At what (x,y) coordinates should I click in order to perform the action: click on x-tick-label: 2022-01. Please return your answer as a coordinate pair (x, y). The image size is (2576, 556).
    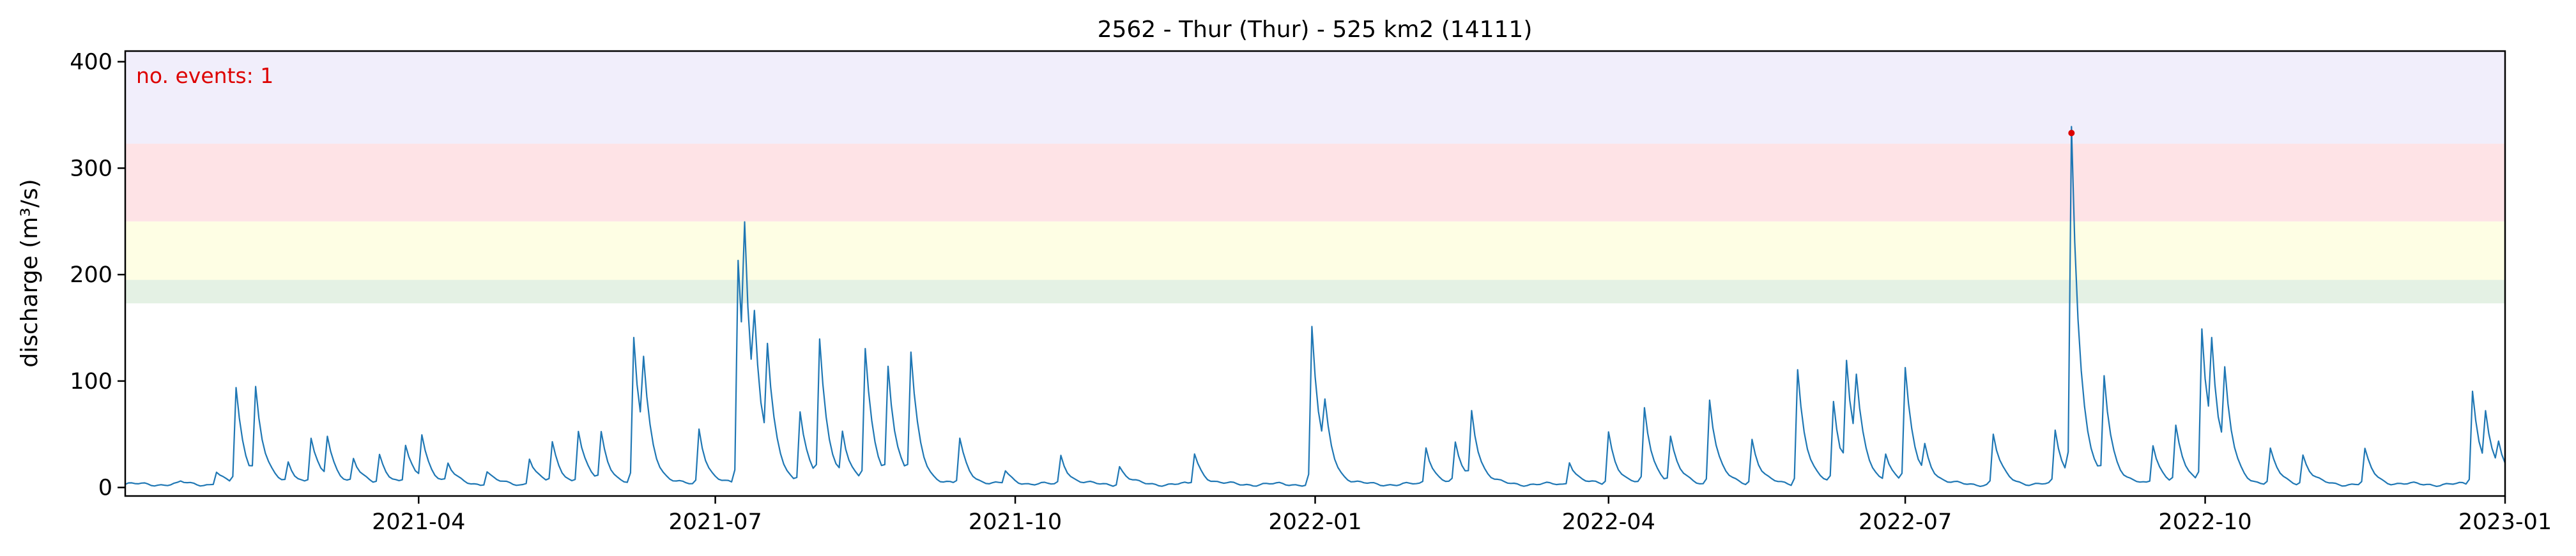
    Looking at the image, I should click on (1314, 522).